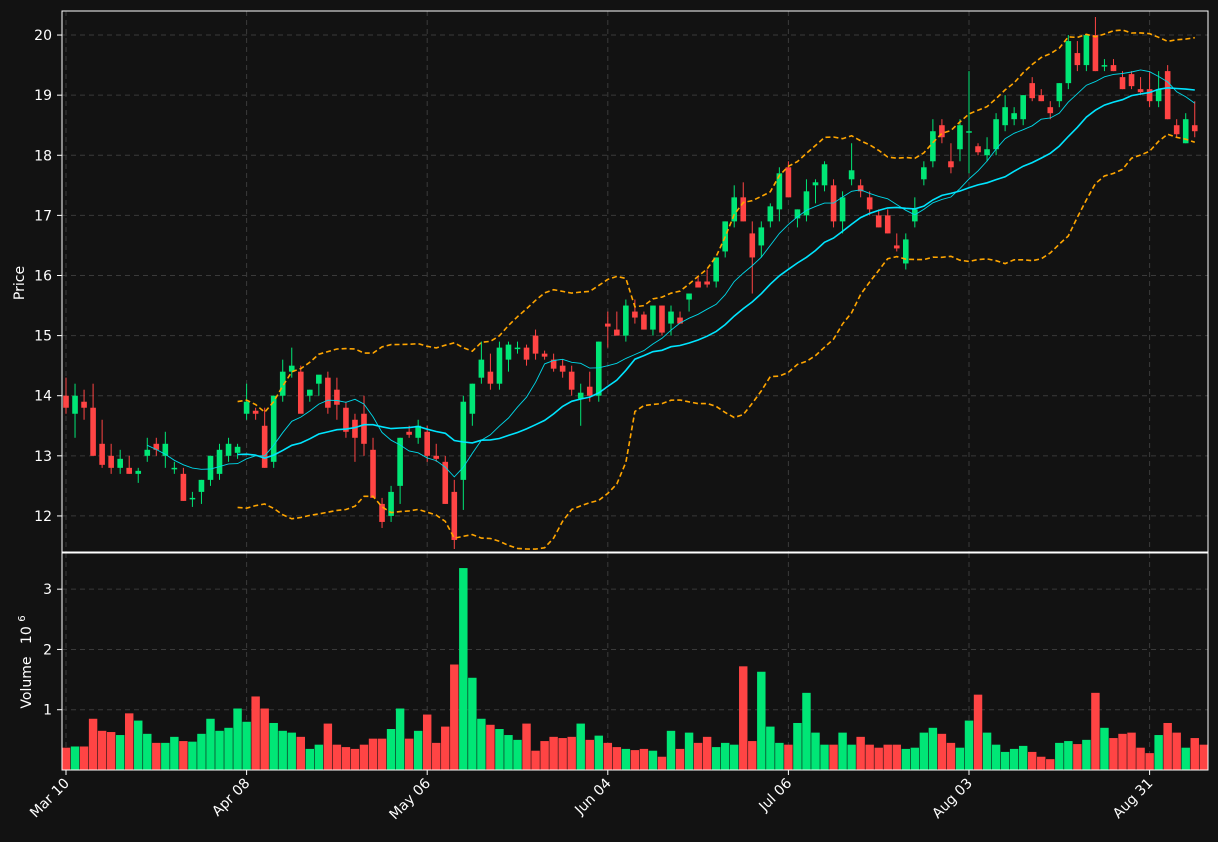 The width and height of the screenshot is (1218, 842). Describe the element at coordinates (43, 36) in the screenshot. I see `price-tick-label: 20` at that location.